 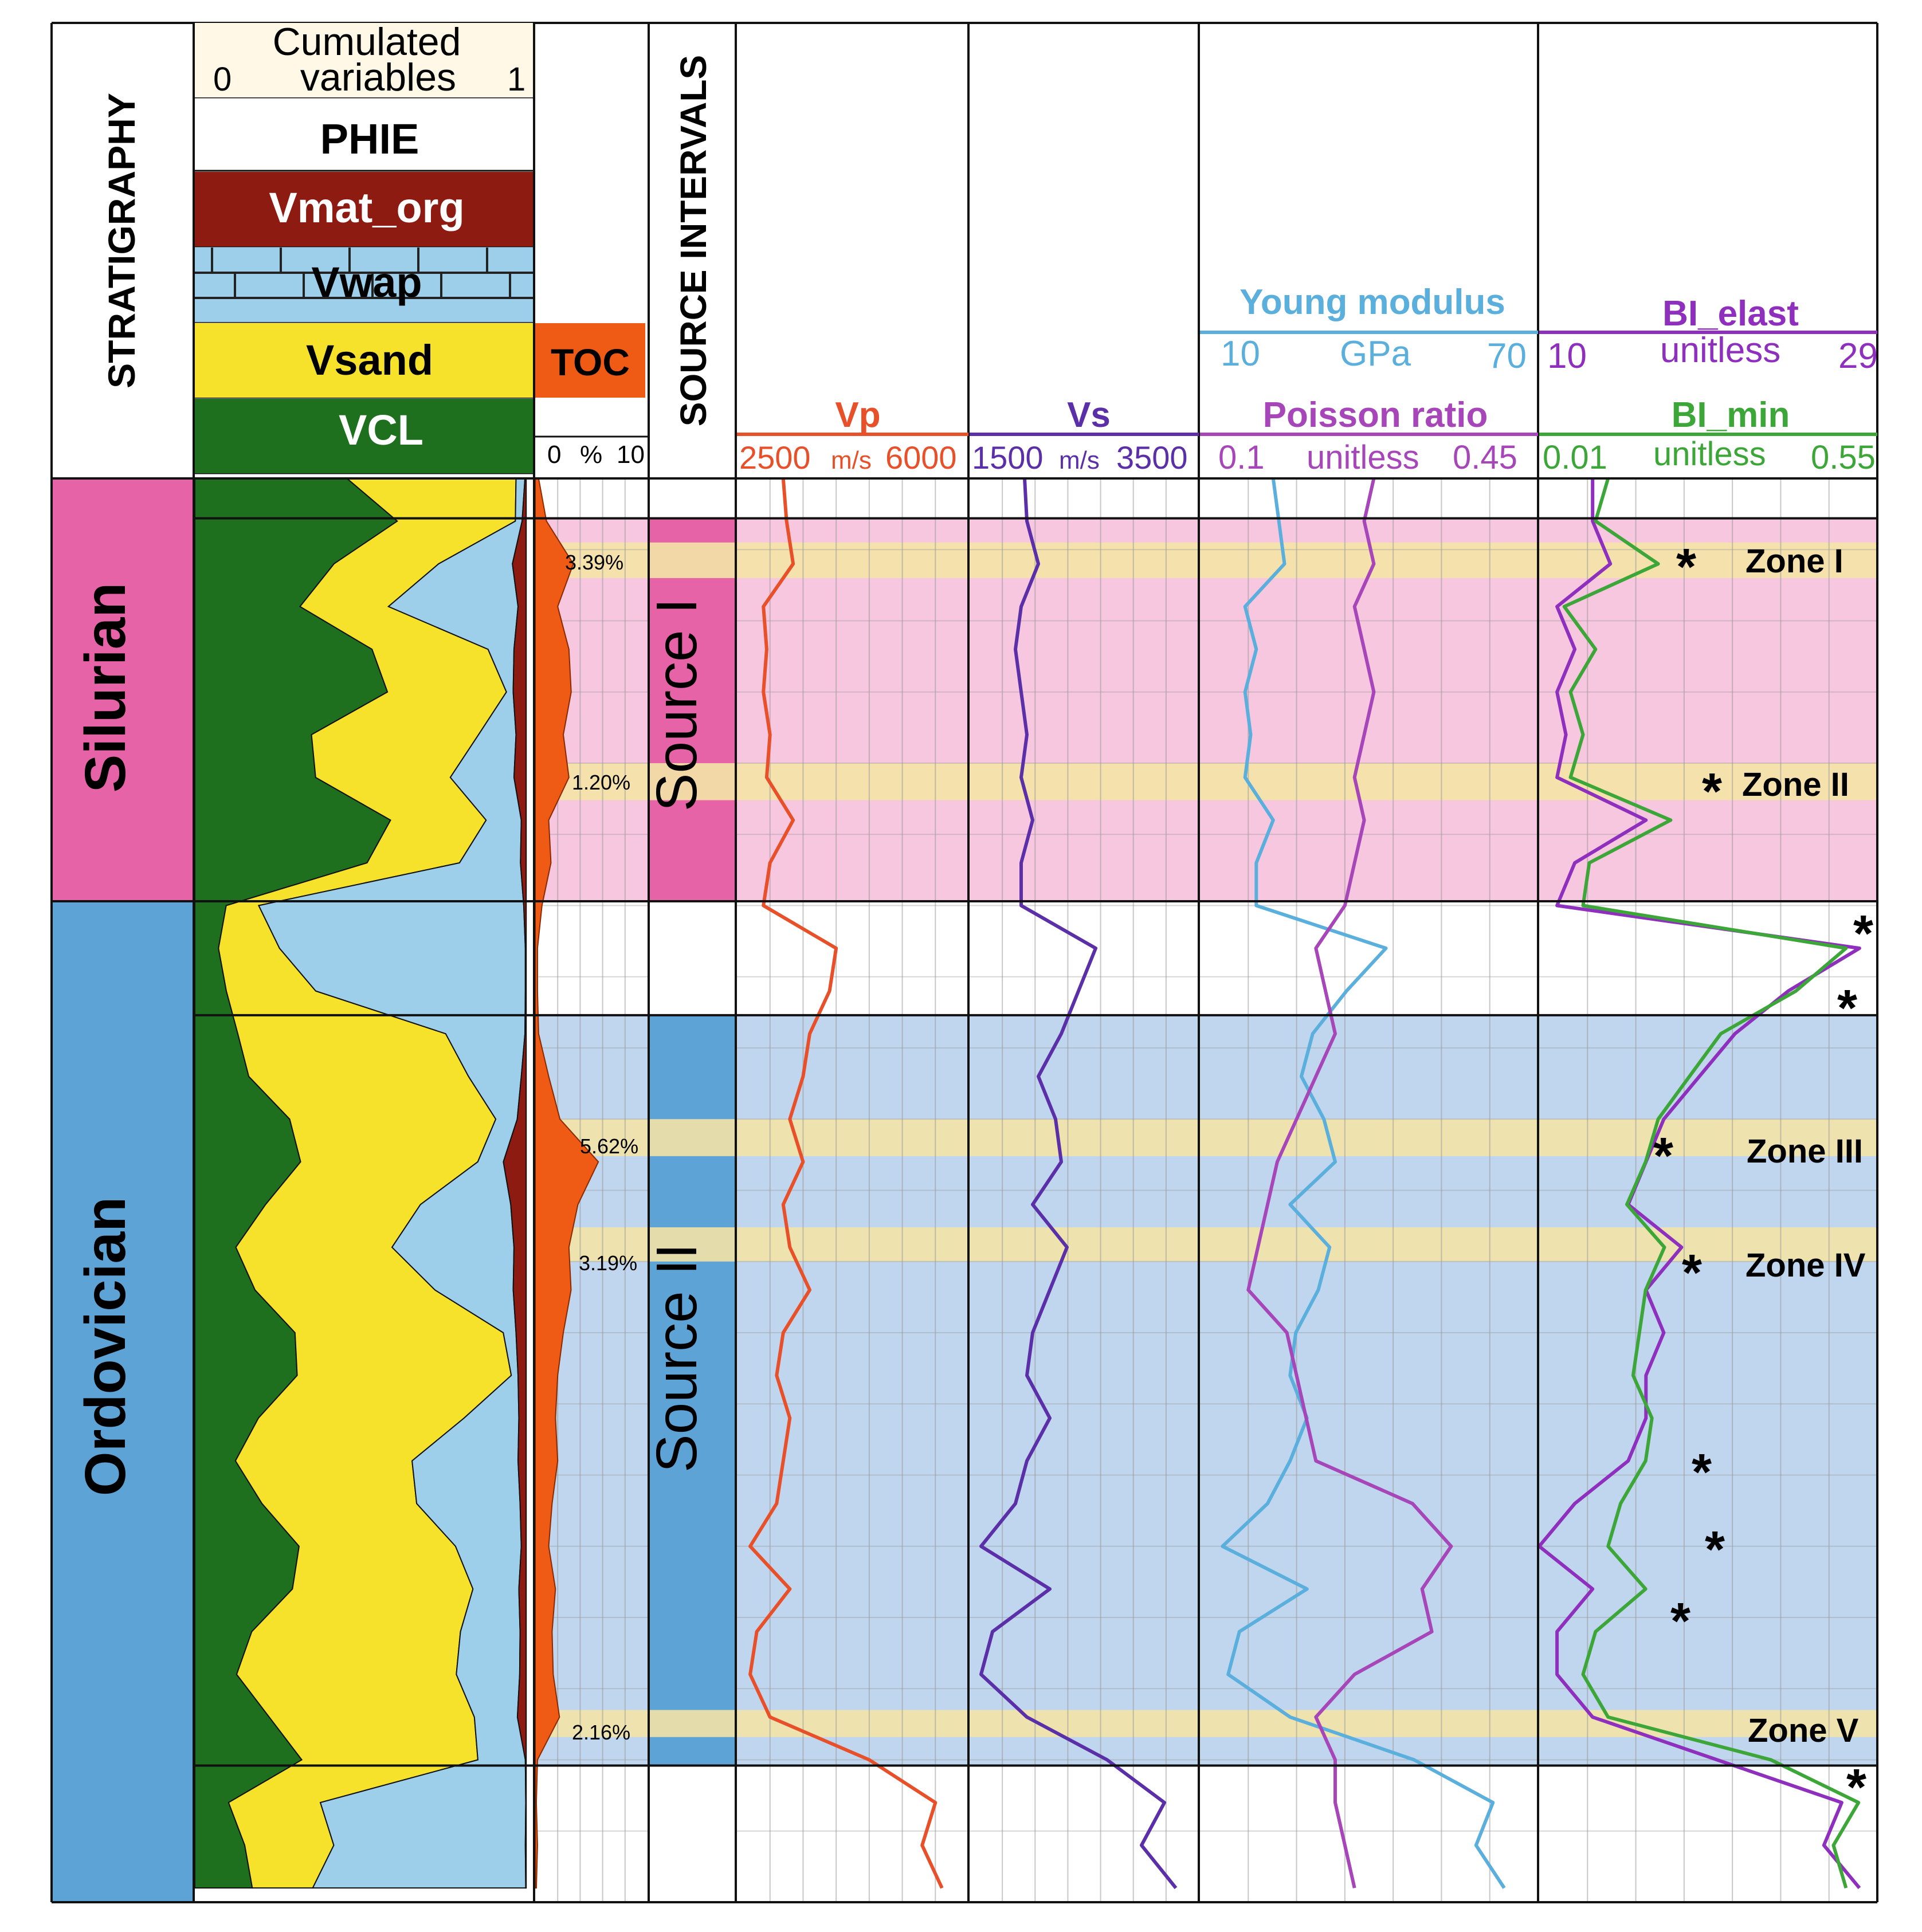 I want to click on toc-label-zone-1: 3.39%, so click(x=594, y=563).